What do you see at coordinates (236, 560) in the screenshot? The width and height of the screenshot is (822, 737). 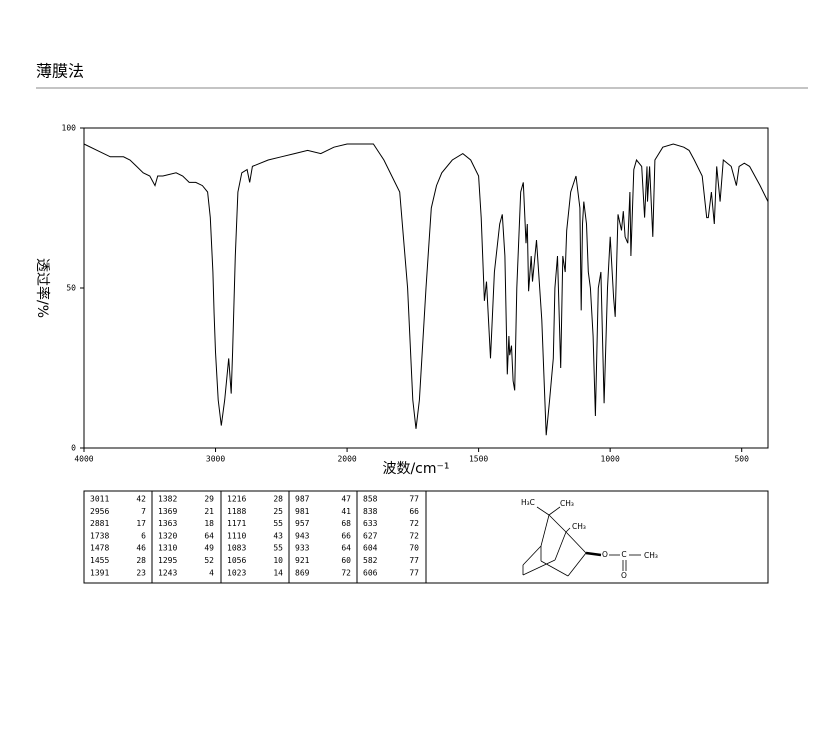 I see `peak-wavenumber: 1056` at bounding box center [236, 560].